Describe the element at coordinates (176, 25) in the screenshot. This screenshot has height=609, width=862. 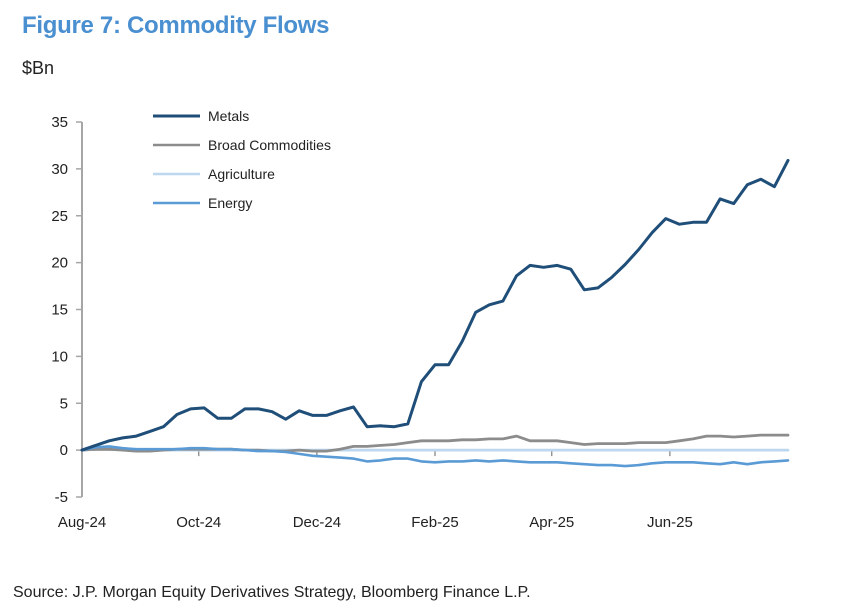
I see `chart-title: Figure 7: Commodity Flows` at that location.